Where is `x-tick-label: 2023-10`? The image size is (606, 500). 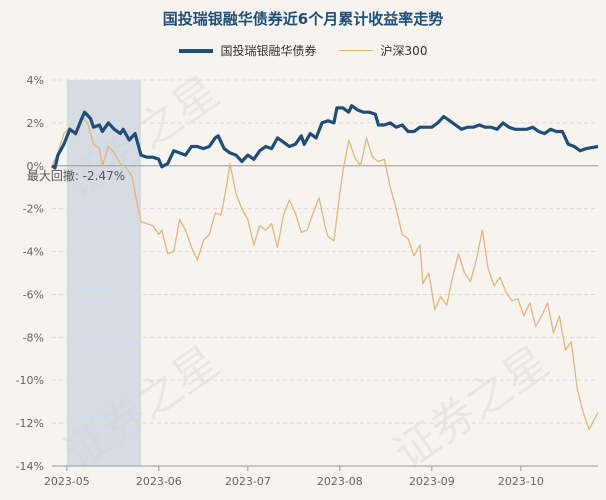
x-tick-label: 2023-10 is located at coordinates (521, 481).